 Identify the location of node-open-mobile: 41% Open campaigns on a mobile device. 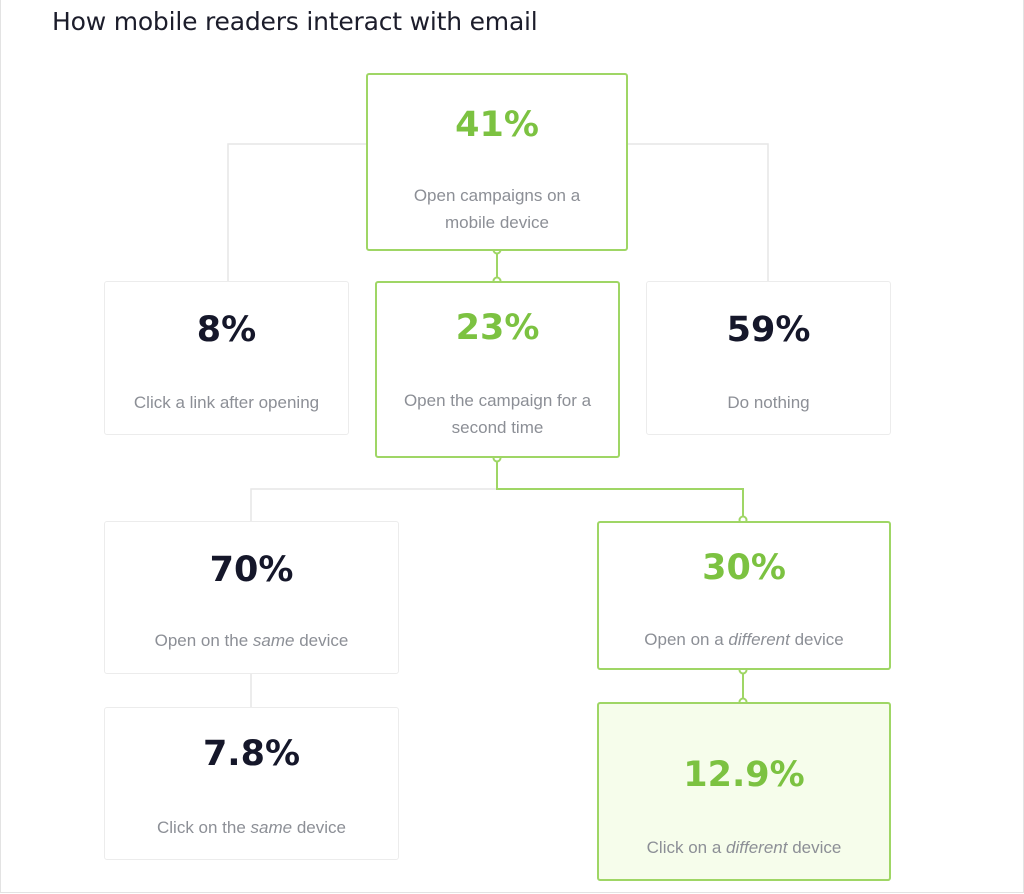
(497, 162).